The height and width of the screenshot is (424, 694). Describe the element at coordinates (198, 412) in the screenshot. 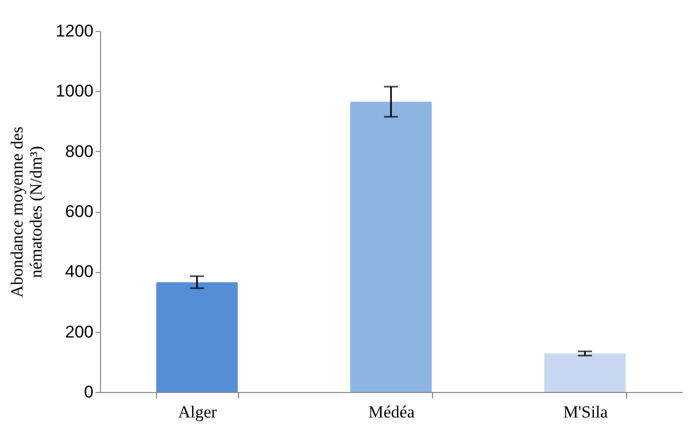

I see `x-tick-label: Alger` at that location.